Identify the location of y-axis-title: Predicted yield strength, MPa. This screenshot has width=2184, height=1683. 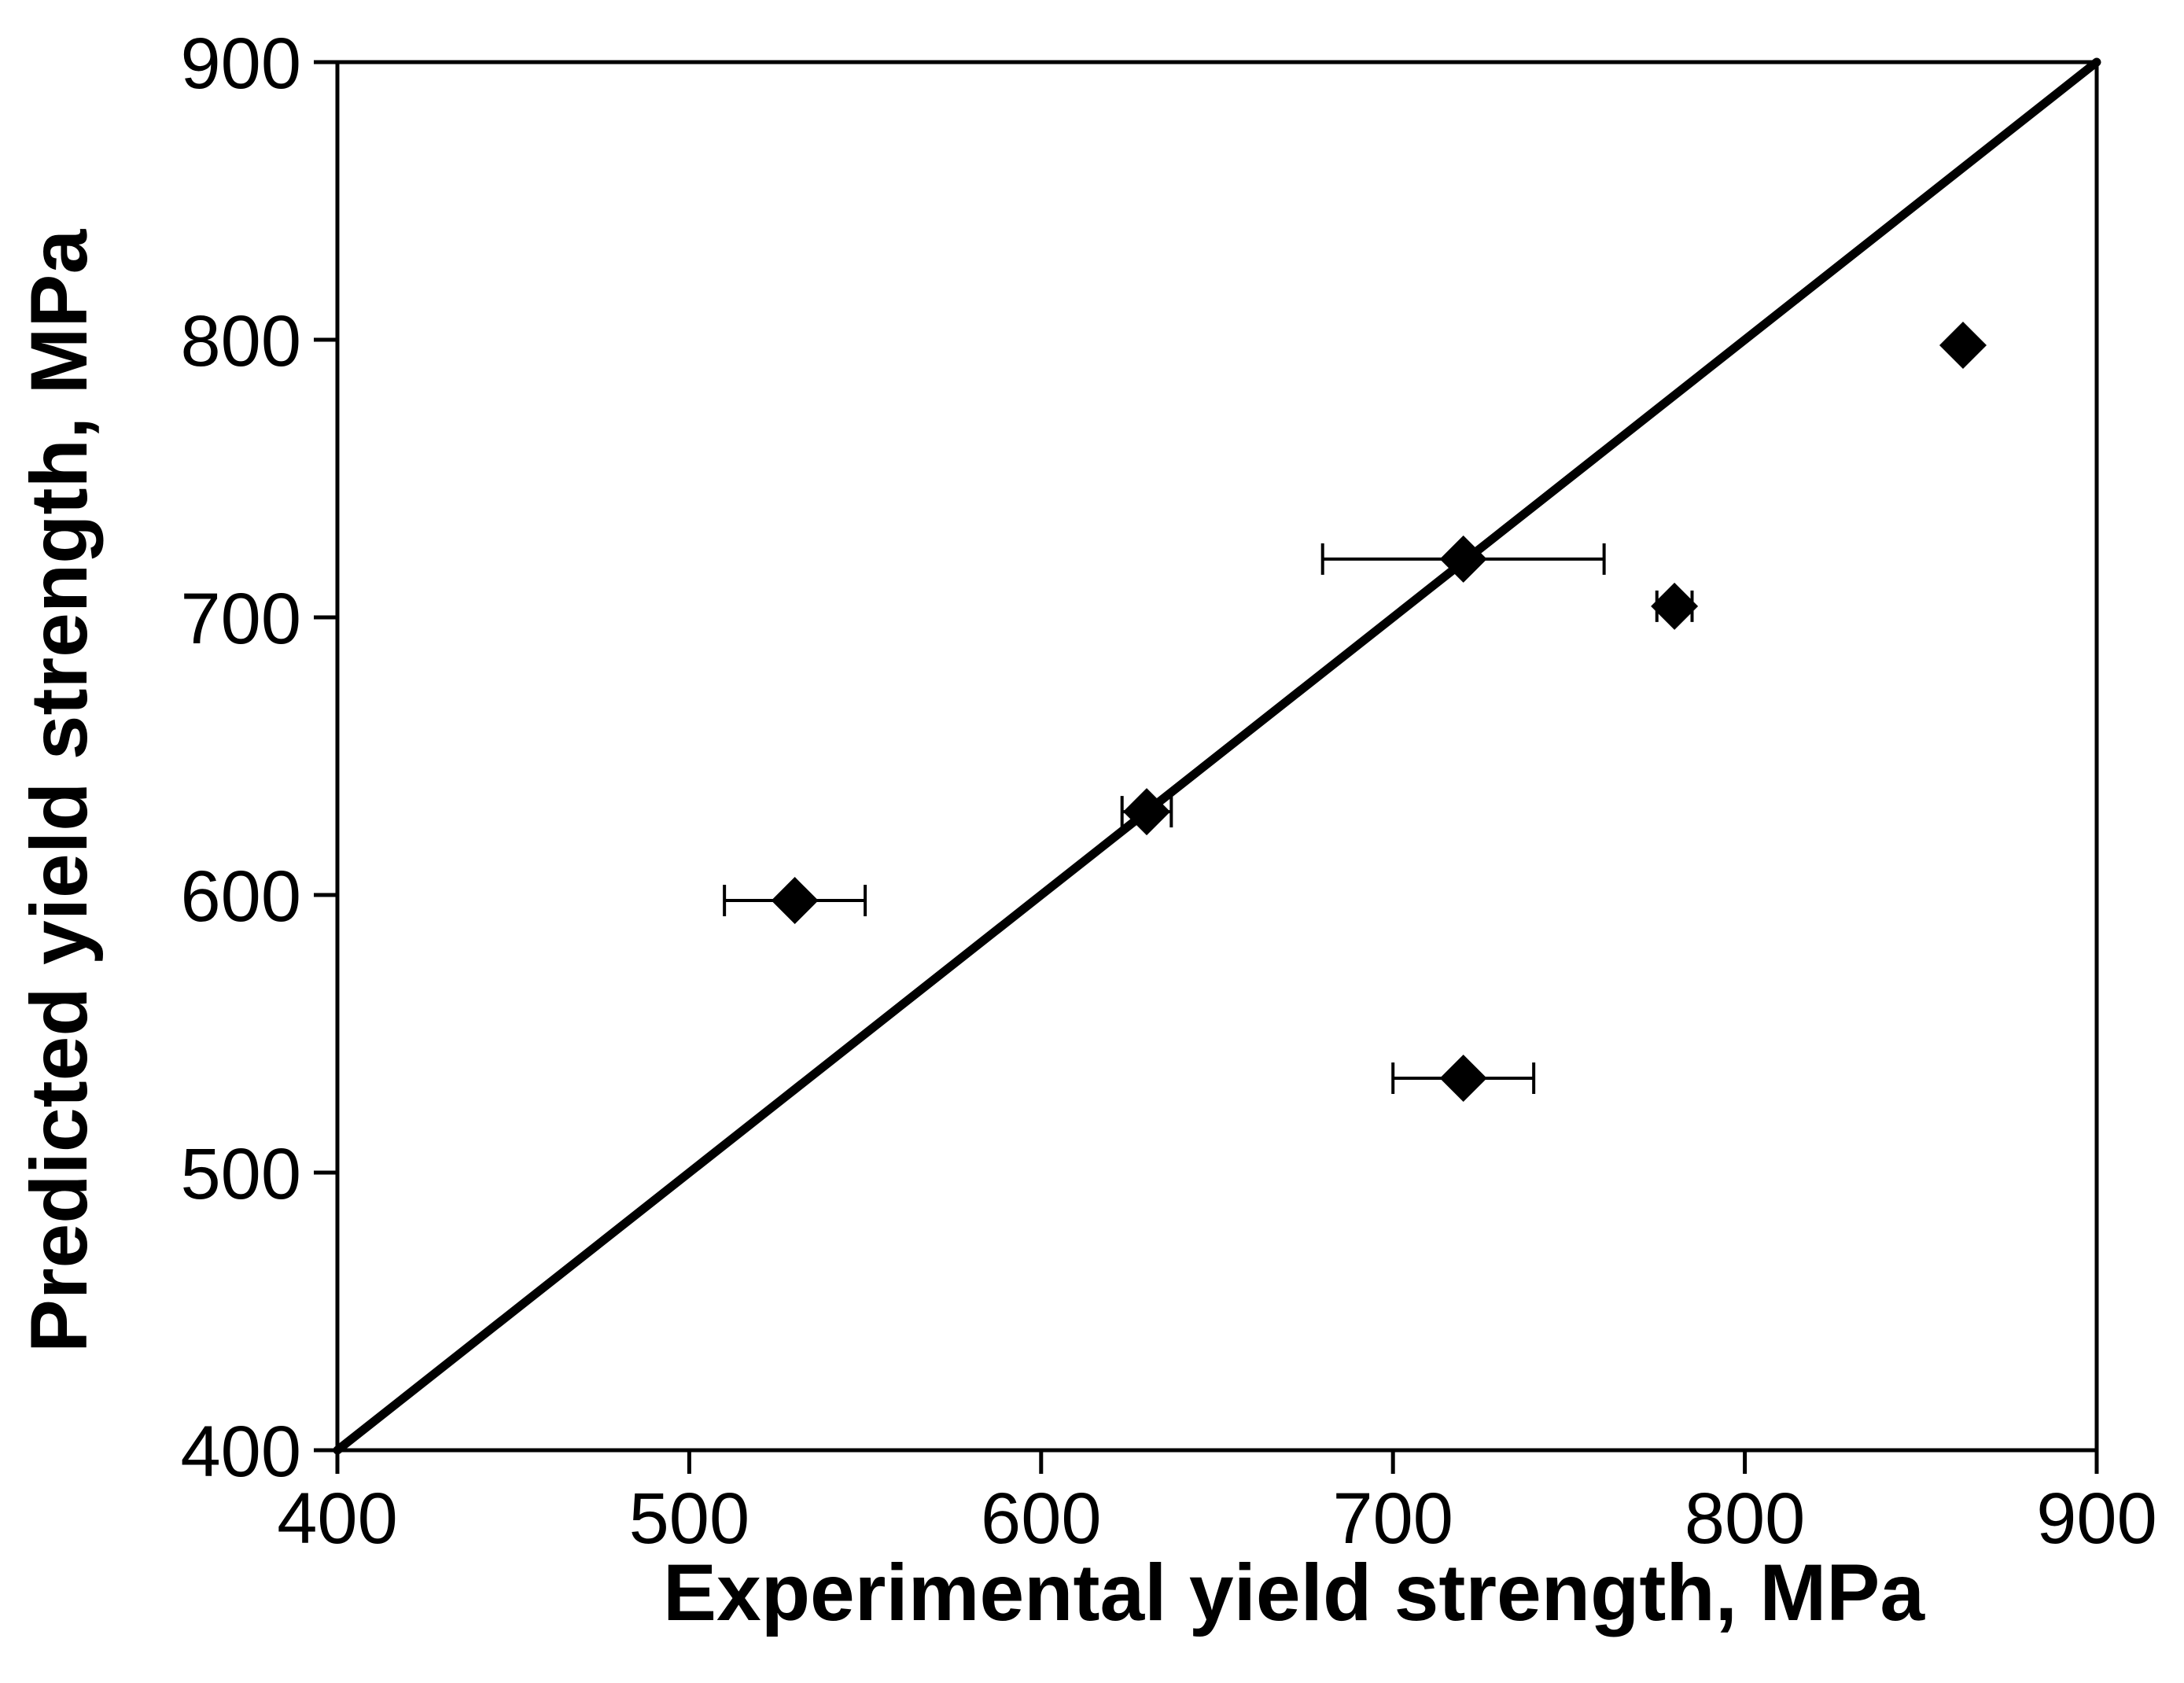
(59, 791).